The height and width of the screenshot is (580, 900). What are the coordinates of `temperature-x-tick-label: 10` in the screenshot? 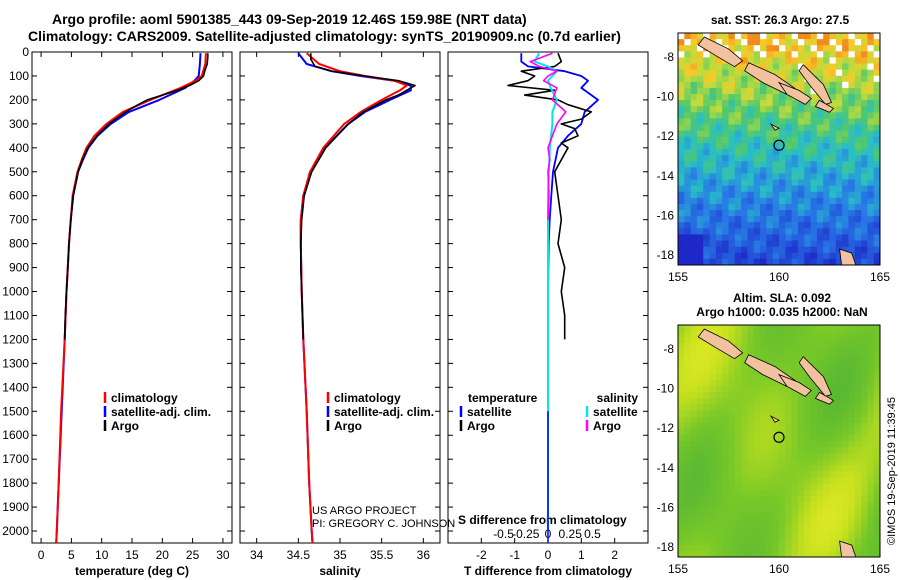 It's located at (102, 555).